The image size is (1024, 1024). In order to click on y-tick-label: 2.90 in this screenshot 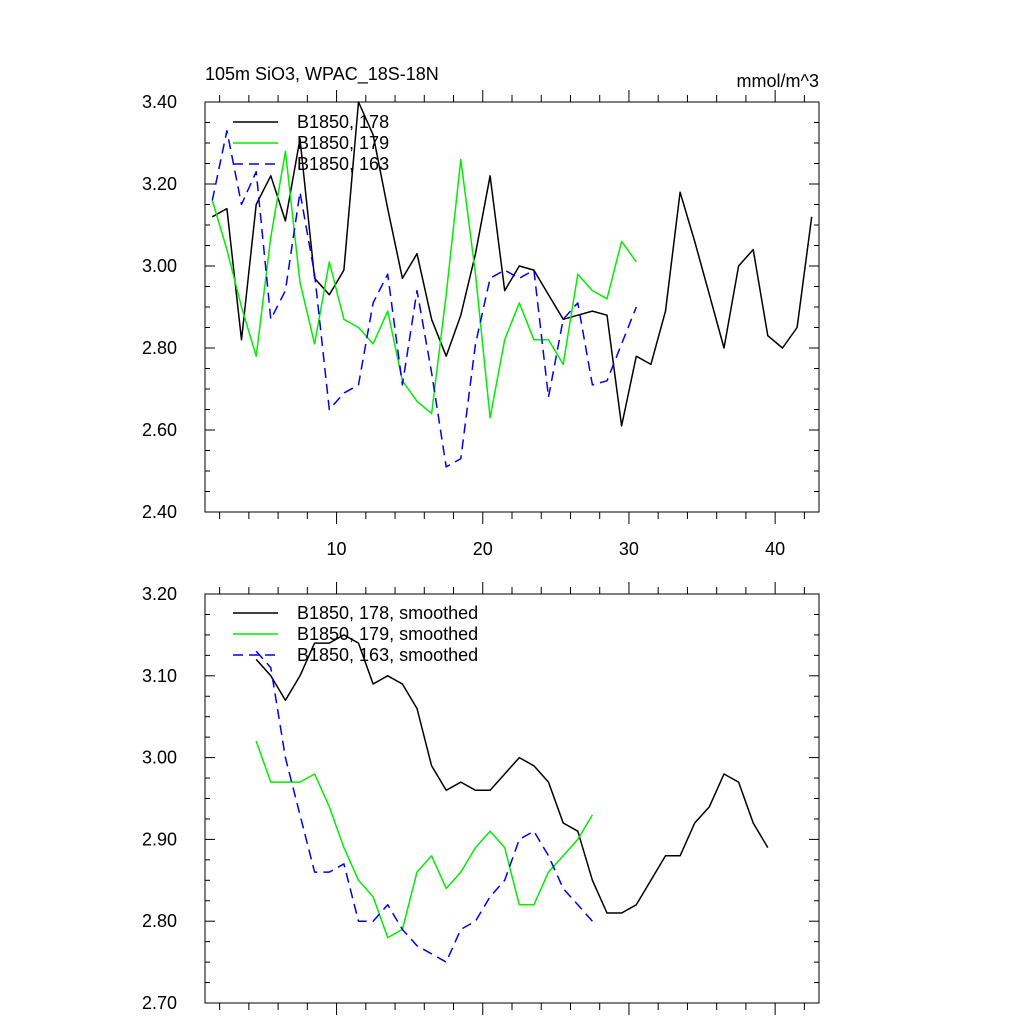, I will do `click(159, 839)`.